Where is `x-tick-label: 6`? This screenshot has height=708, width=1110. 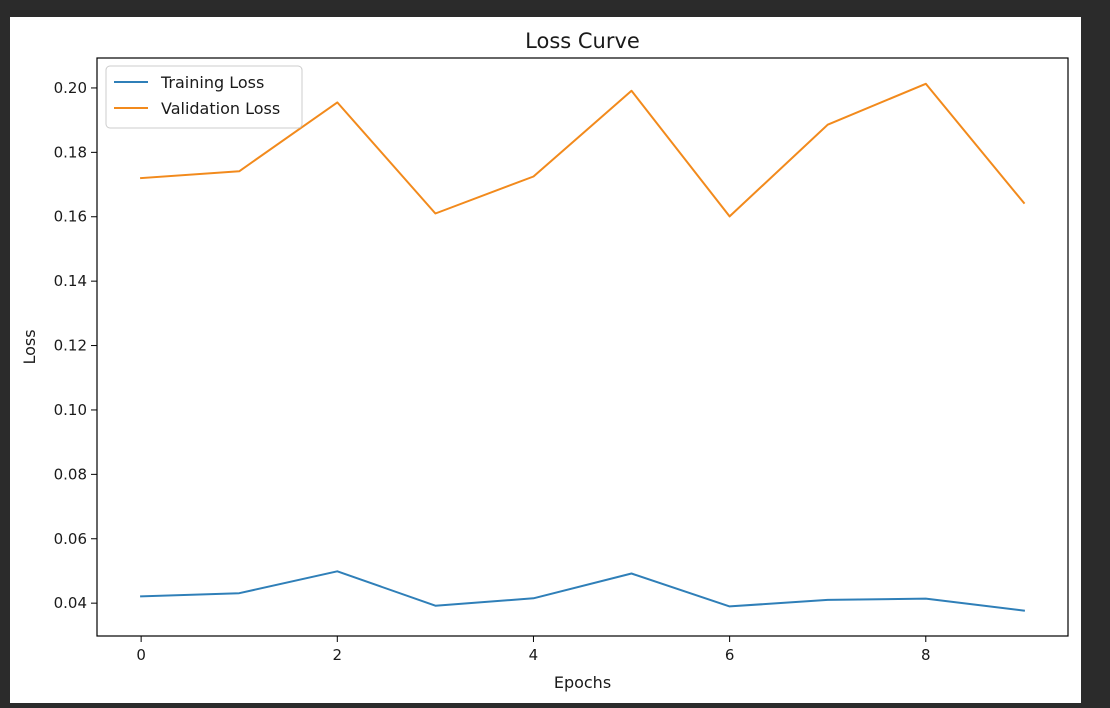 x-tick-label: 6 is located at coordinates (730, 655).